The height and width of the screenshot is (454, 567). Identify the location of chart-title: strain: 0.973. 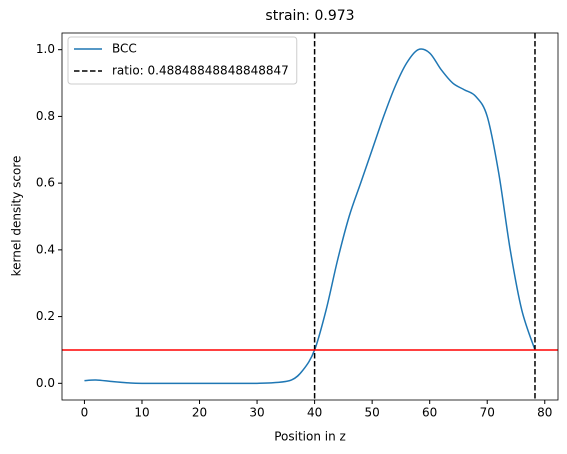
(309, 16).